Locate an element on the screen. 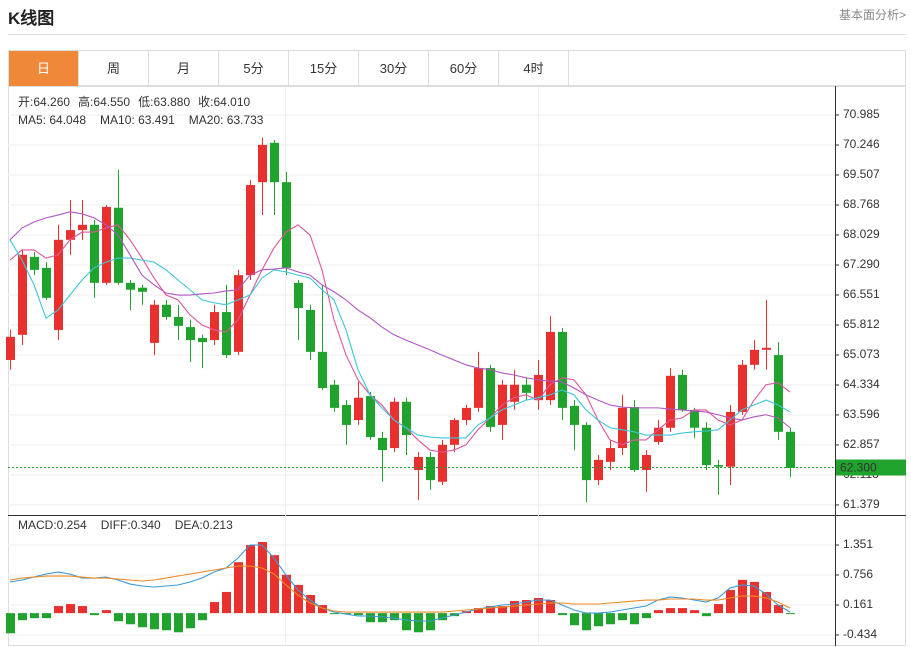 The image size is (911, 647). header-divider is located at coordinates (457, 34).